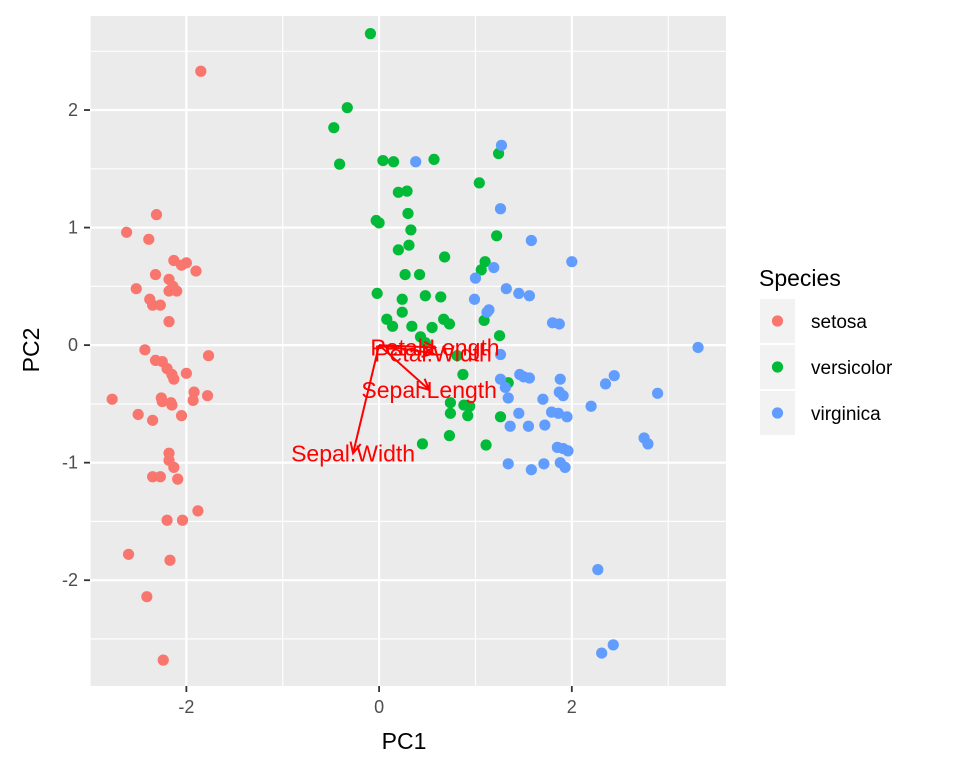  What do you see at coordinates (572, 707) in the screenshot?
I see `x-tick-label: 2` at bounding box center [572, 707].